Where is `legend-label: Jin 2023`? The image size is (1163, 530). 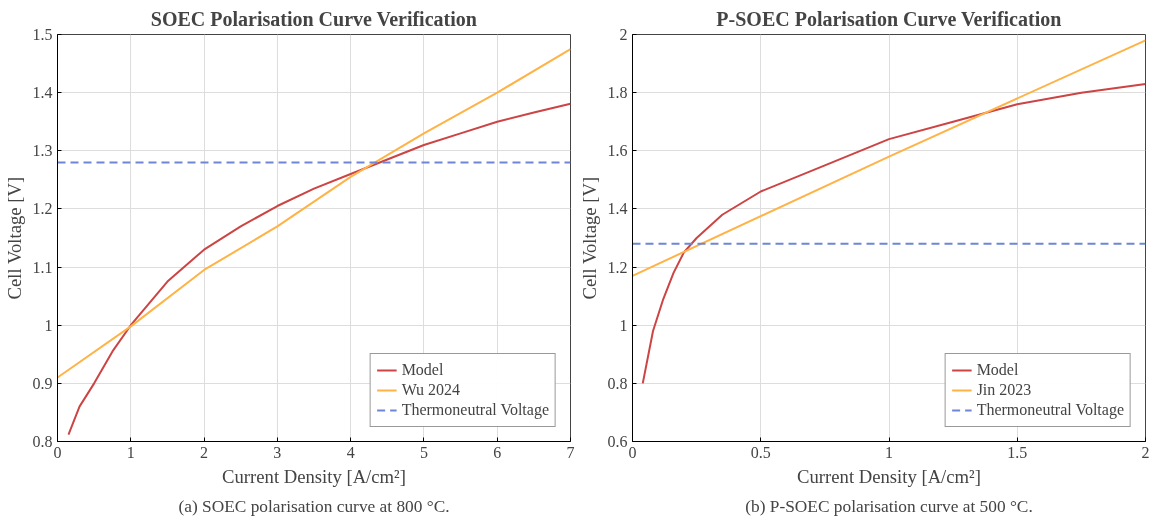 legend-label: Jin 2023 is located at coordinates (1004, 390).